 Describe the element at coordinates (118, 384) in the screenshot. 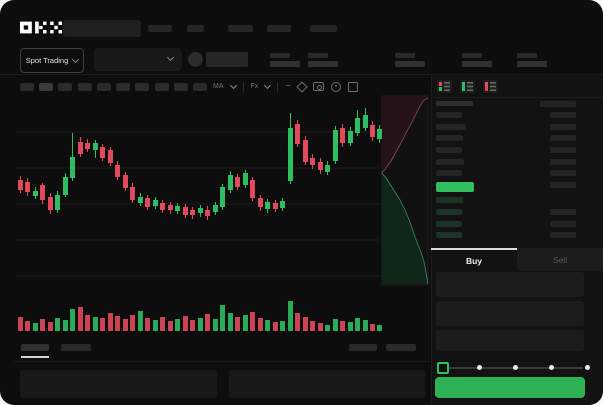

I see `open-orders-panel` at that location.